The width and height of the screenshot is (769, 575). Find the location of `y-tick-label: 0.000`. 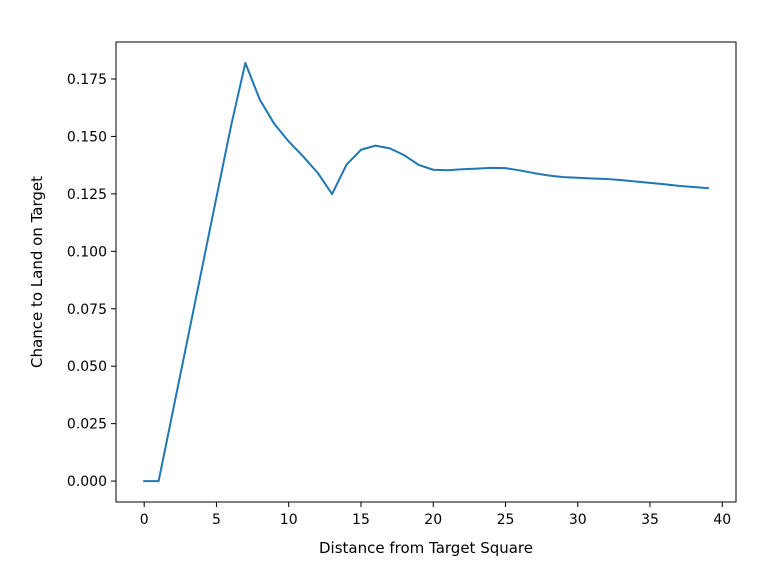

y-tick-label: 0.000 is located at coordinates (87, 482).